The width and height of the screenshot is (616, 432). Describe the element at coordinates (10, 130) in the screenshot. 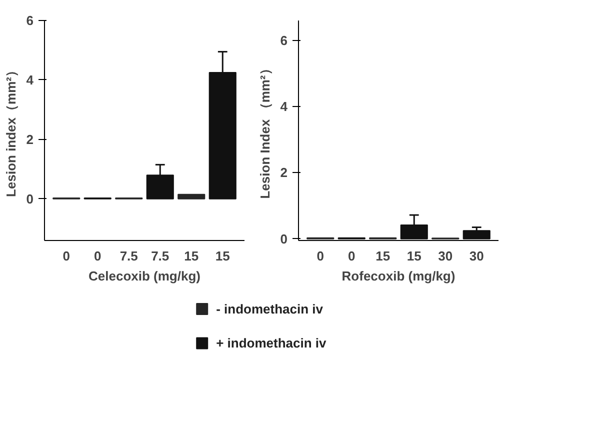

I see `y-axis-title: Lesion index（mm²）` at that location.